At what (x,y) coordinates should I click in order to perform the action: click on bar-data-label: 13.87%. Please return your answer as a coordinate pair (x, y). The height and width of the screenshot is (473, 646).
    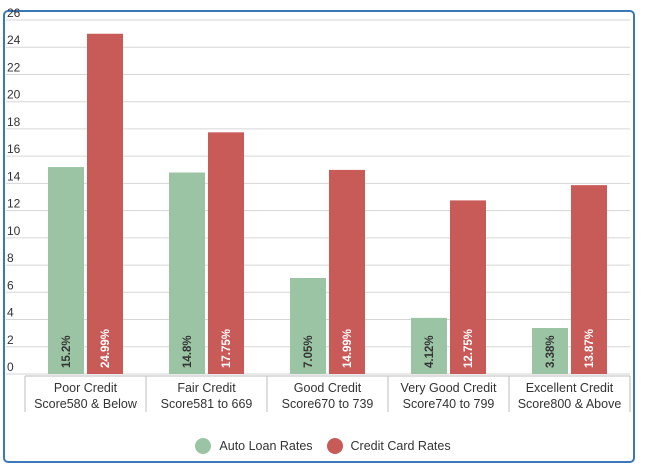
    Looking at the image, I should click on (590, 348).